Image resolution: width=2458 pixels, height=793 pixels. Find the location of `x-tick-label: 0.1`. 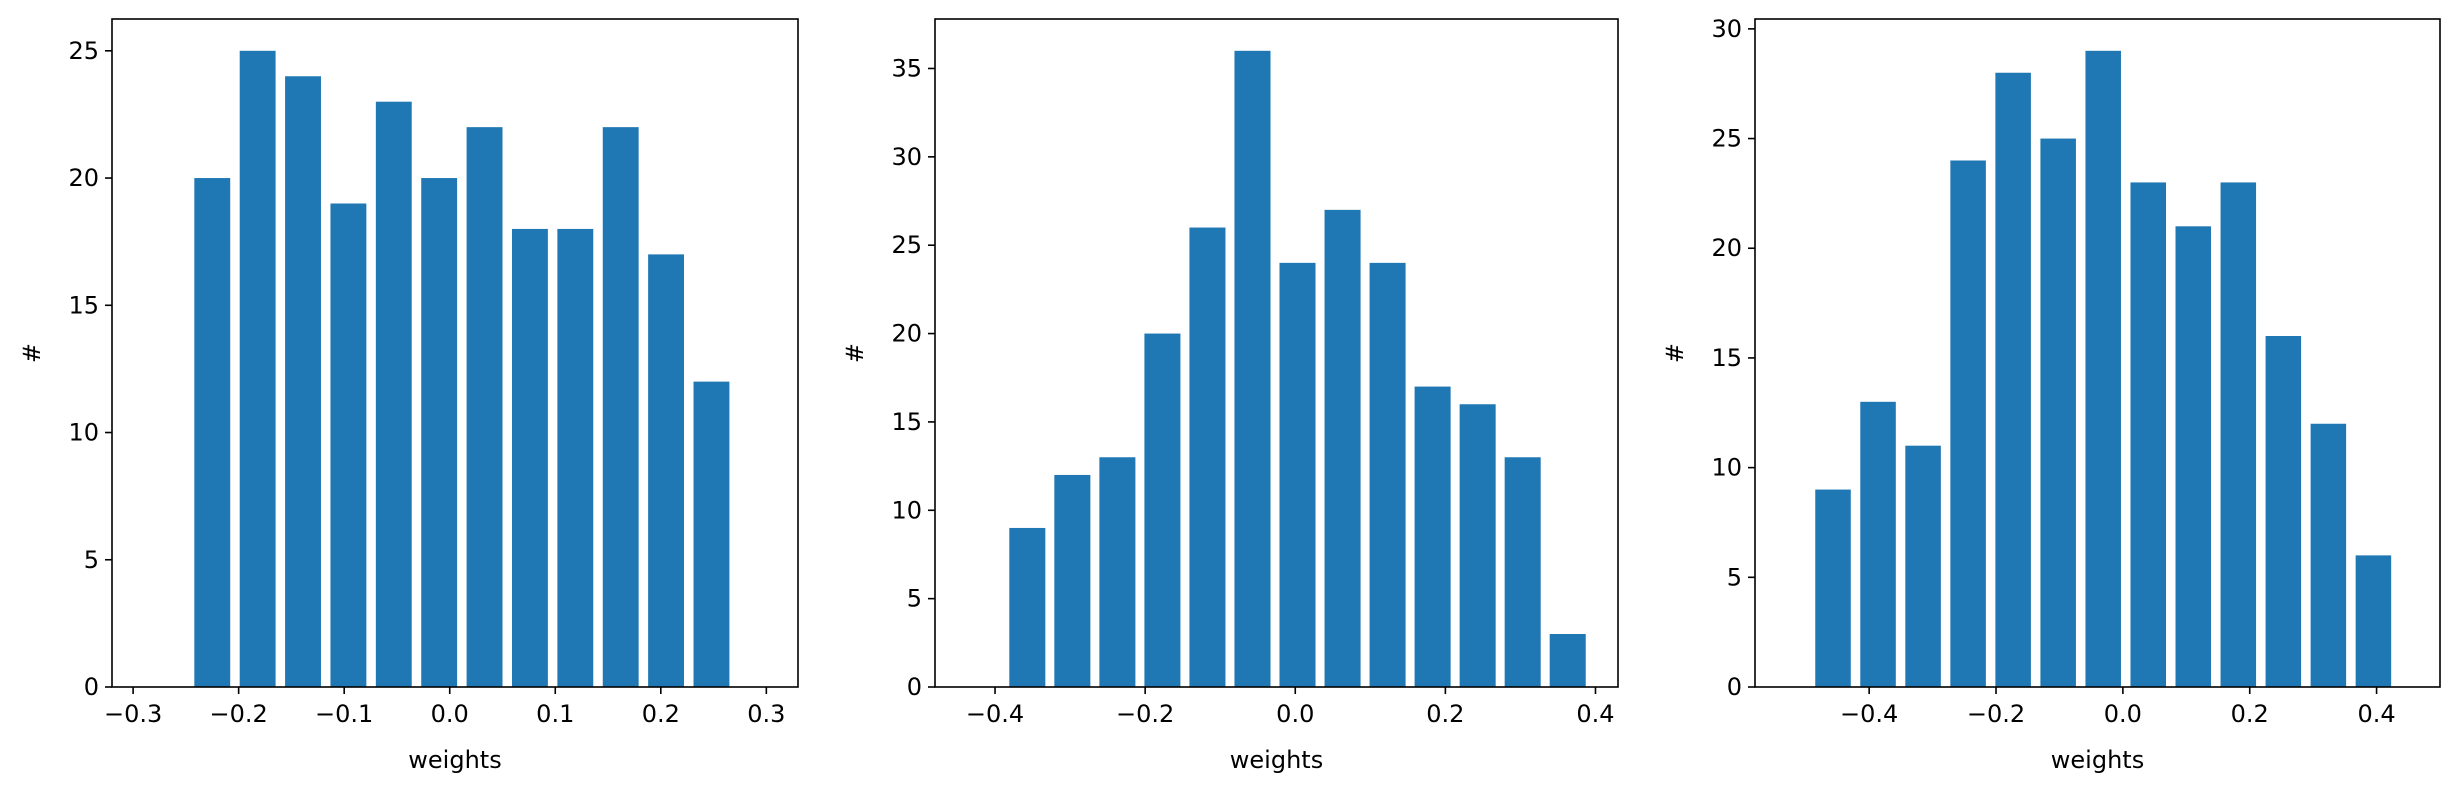

x-tick-label: 0.1 is located at coordinates (555, 714).